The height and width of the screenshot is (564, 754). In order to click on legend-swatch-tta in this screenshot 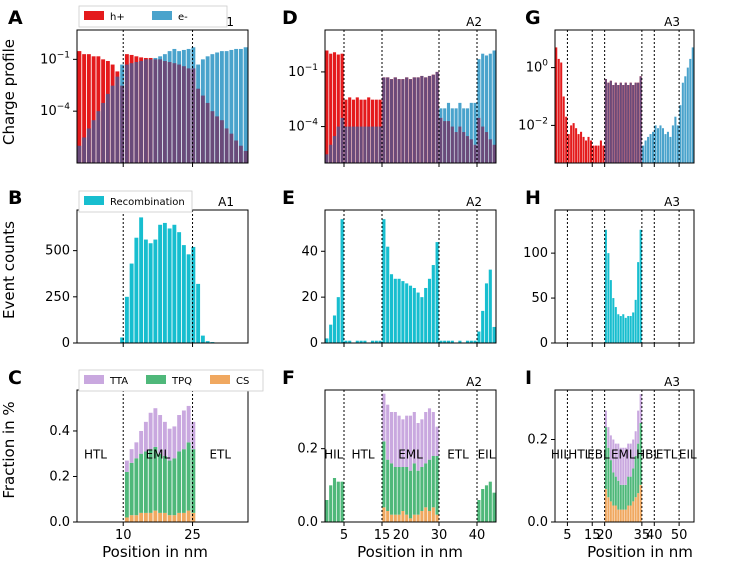, I will do `click(94, 379)`.